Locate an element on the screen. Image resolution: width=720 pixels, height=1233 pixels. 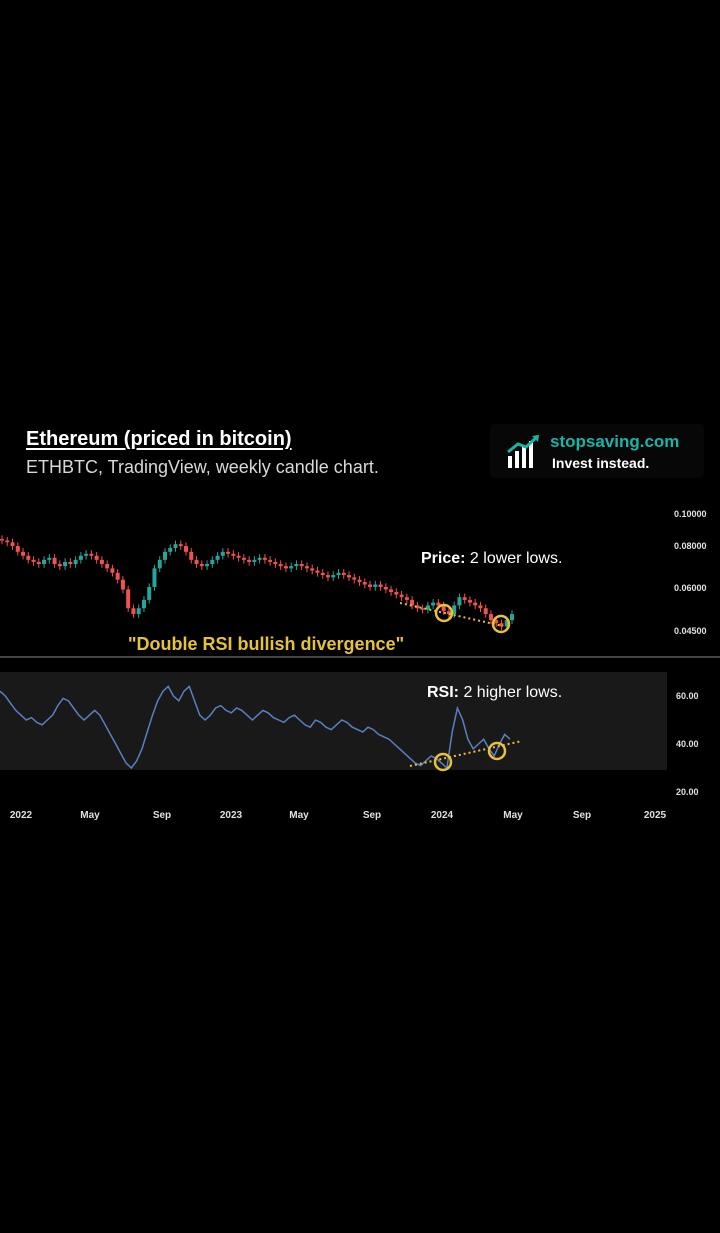
rsi-annotation: RSI: 2 higher lows. is located at coordinates (494, 693).